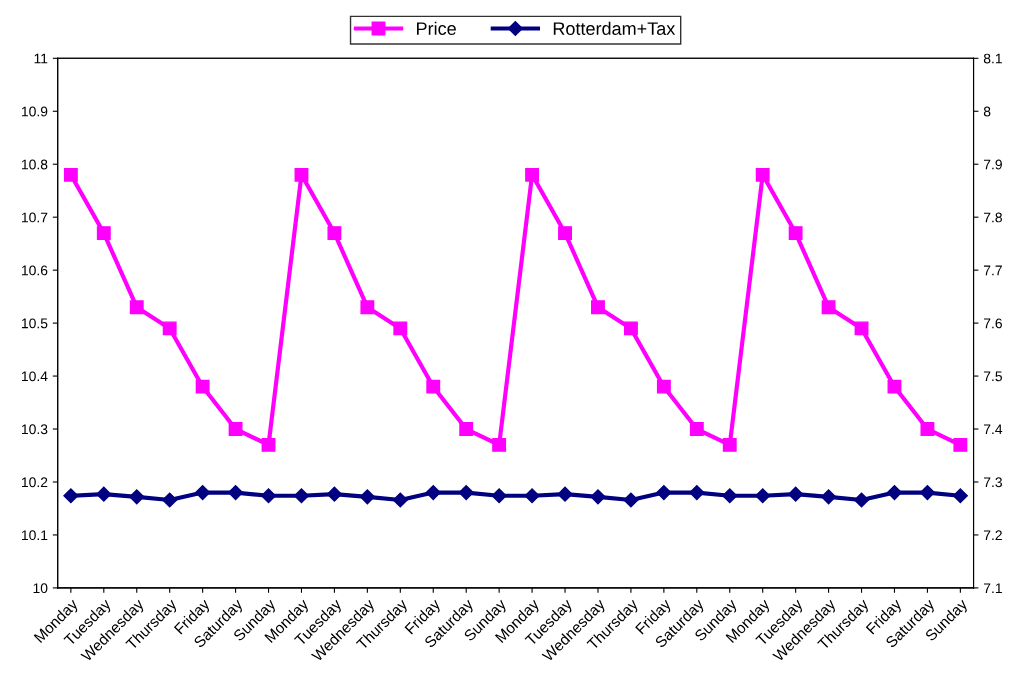  What do you see at coordinates (614, 28) in the screenshot?
I see `legend-label: Rotterdam+Tax` at bounding box center [614, 28].